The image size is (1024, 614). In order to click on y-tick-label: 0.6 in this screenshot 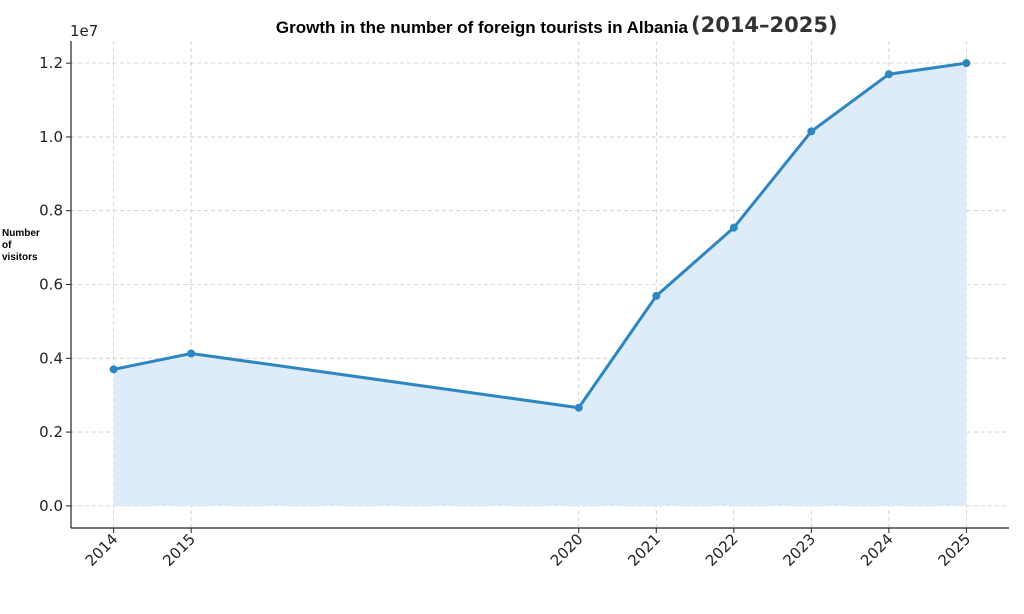, I will do `click(51, 285)`.